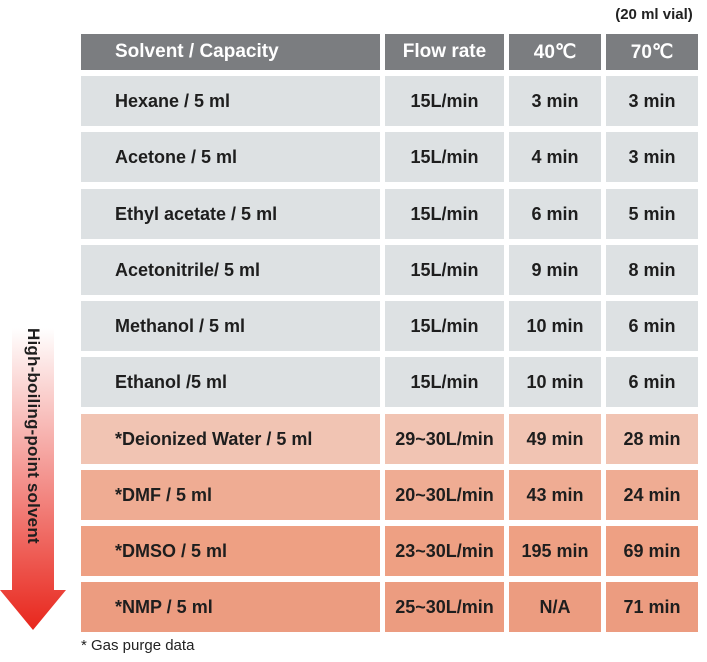 The image size is (707, 662). What do you see at coordinates (230, 382) in the screenshot?
I see `solvent-cell: Ethanol /5 ml` at bounding box center [230, 382].